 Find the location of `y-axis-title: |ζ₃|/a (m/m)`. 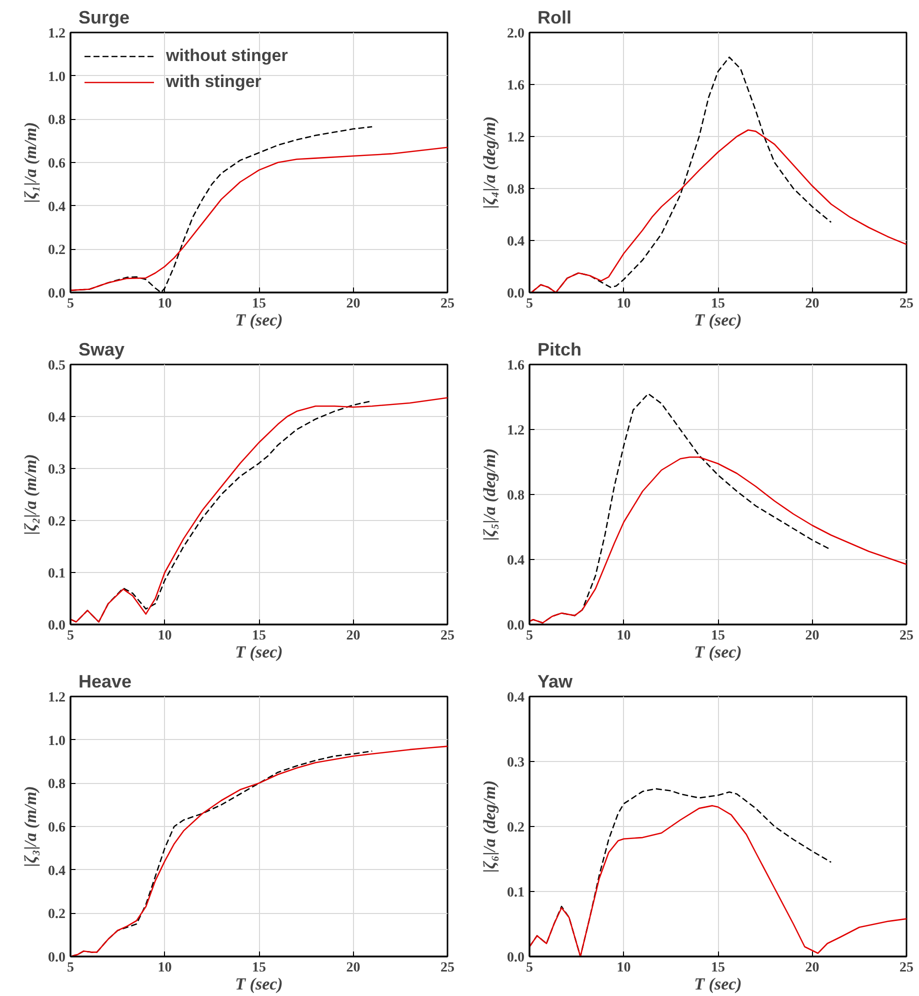

y-axis-title: |ζ₃|/a (m/m) is located at coordinates (30, 826).